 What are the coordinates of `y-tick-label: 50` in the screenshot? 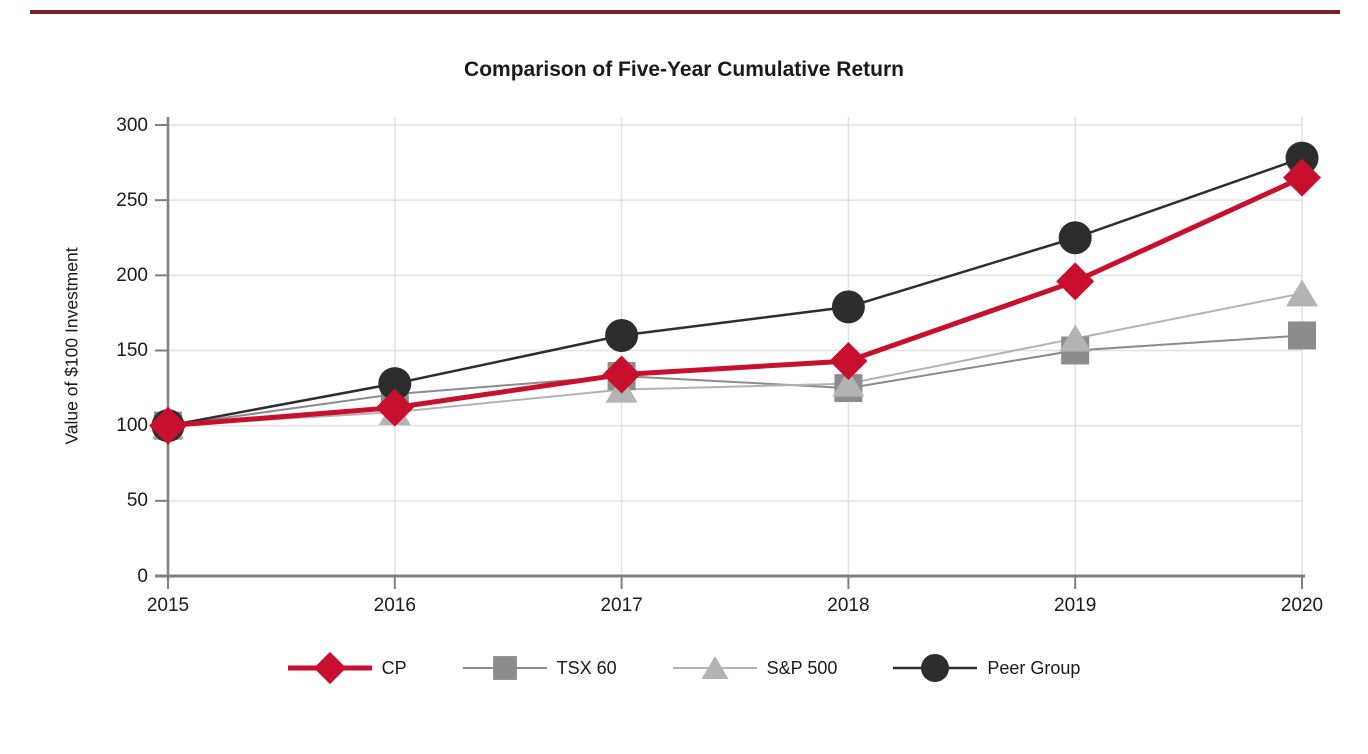 It's located at (137, 501).